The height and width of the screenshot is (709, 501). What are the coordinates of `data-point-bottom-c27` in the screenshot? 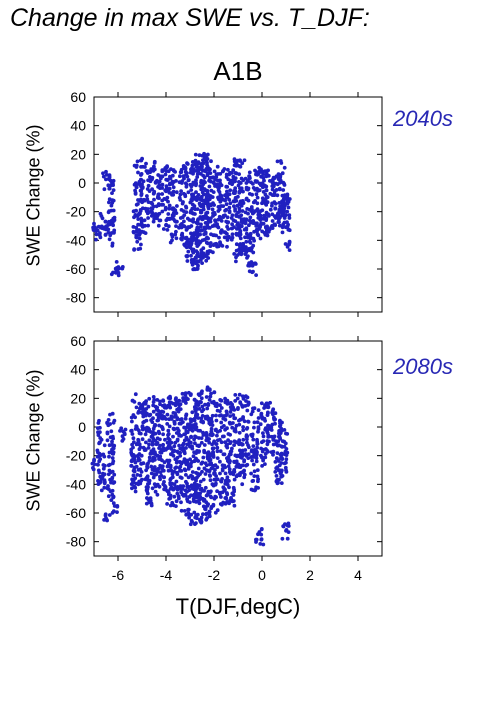 It's located at (282, 476).